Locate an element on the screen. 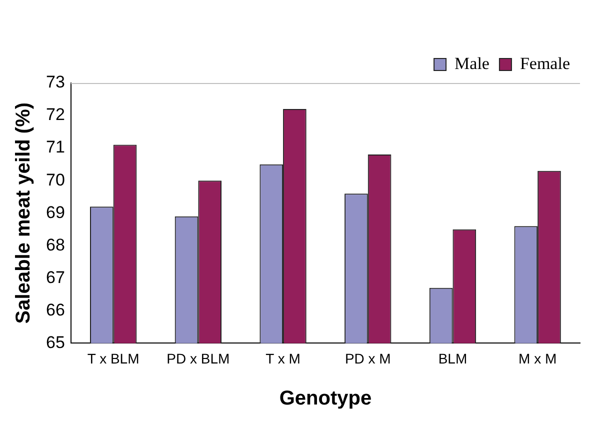 This screenshot has width=592, height=423. x-tick-label: BLM is located at coordinates (453, 358).